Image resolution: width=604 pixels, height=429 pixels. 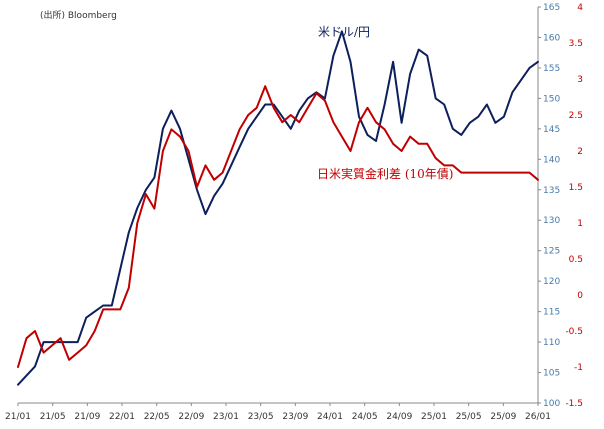 What do you see at coordinates (574, 206) in the screenshot?
I see `right-axis-ticks: -1.5 -1 -0.5 0 0.5 1 1.5 2 2.5 3 3.5 4` at bounding box center [574, 206].